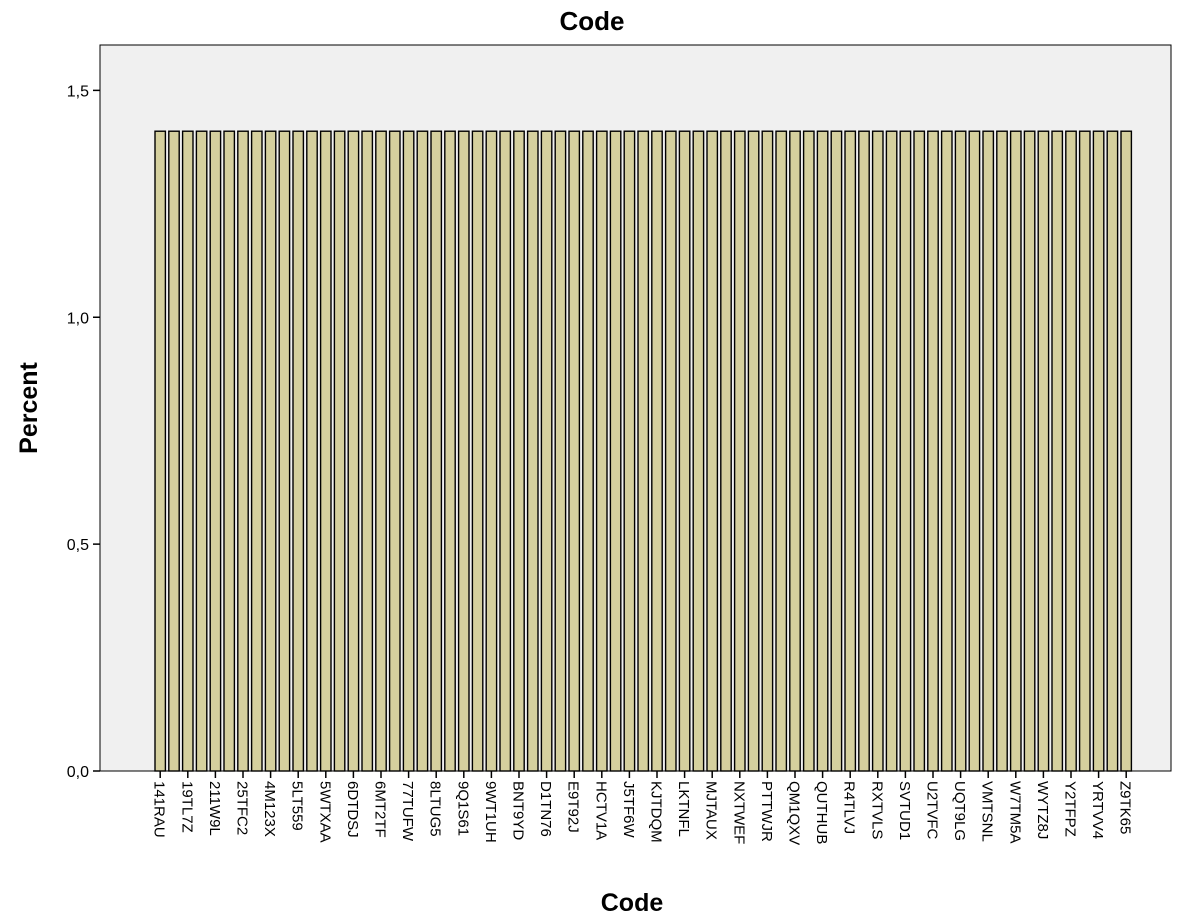 The width and height of the screenshot is (1182, 924). I want to click on x-tick-label: W7TM5A, so click(1014, 812).